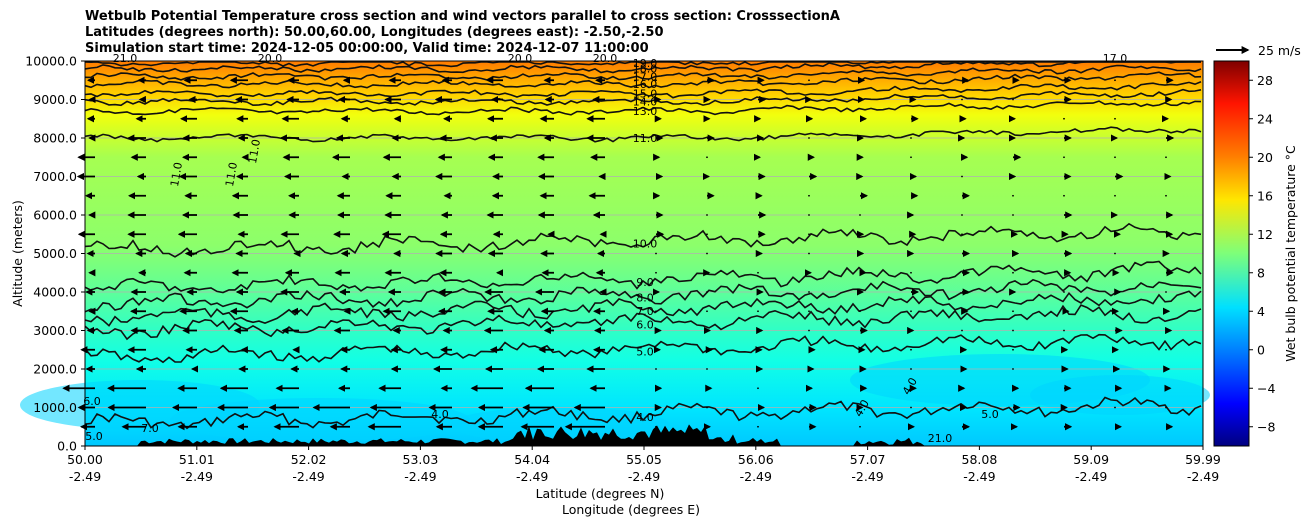 The height and width of the screenshot is (526, 1311). What do you see at coordinates (532, 459) in the screenshot?
I see `x-tick-label-latitude: 54.04` at bounding box center [532, 459].